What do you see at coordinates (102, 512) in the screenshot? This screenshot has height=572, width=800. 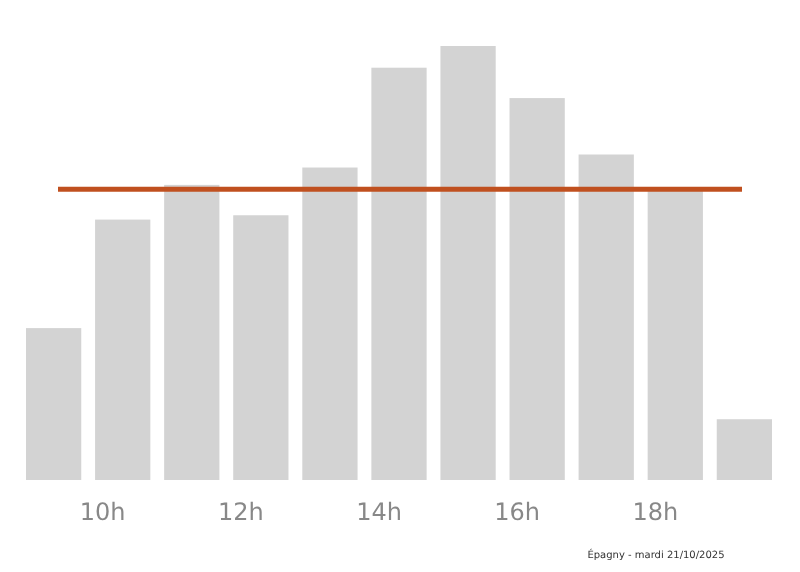 I see `x-tick-label: 10h` at bounding box center [102, 512].